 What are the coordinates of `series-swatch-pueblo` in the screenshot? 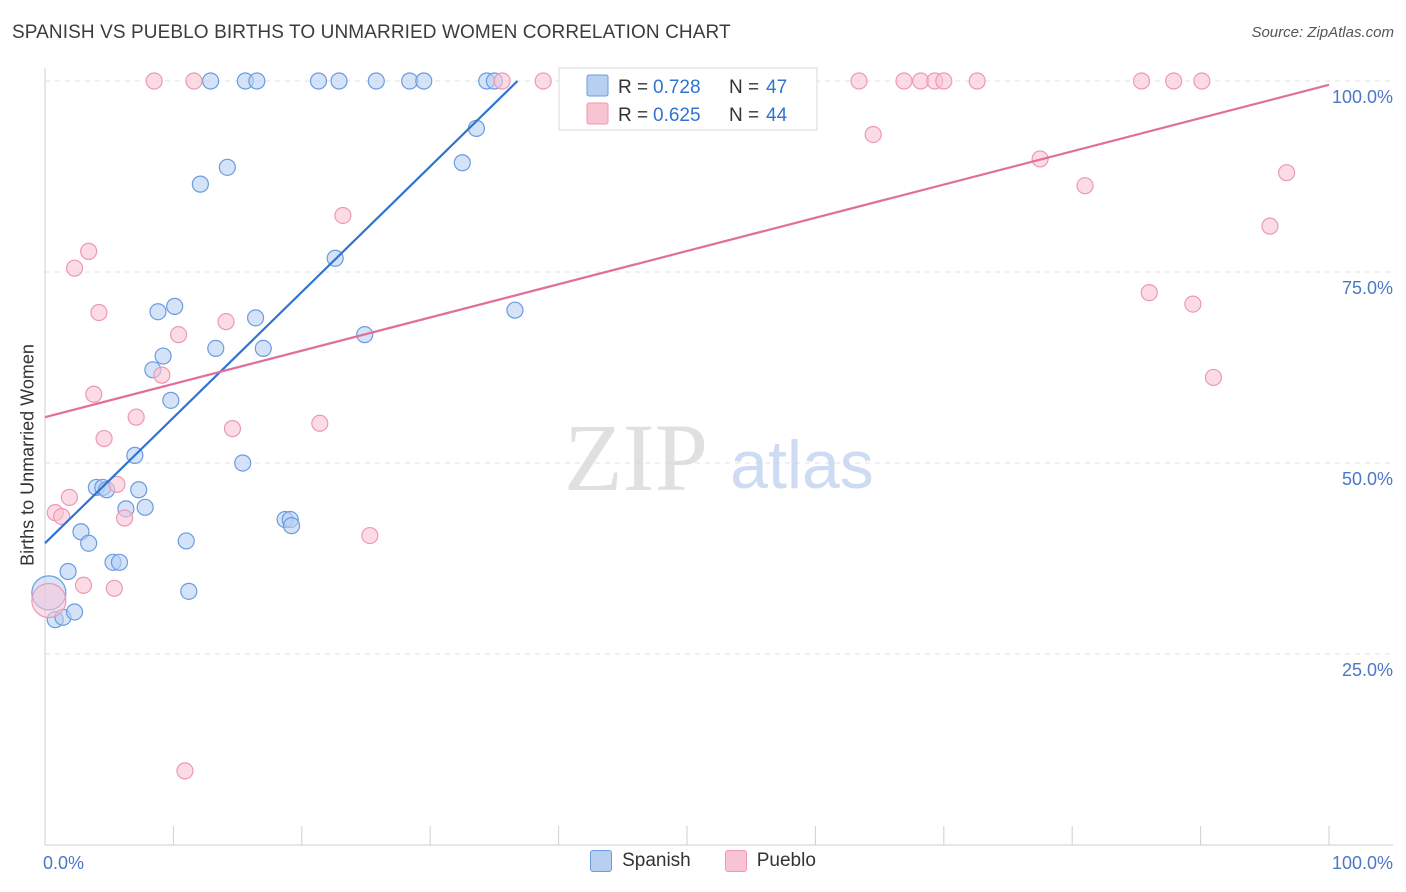 It's located at (735, 861).